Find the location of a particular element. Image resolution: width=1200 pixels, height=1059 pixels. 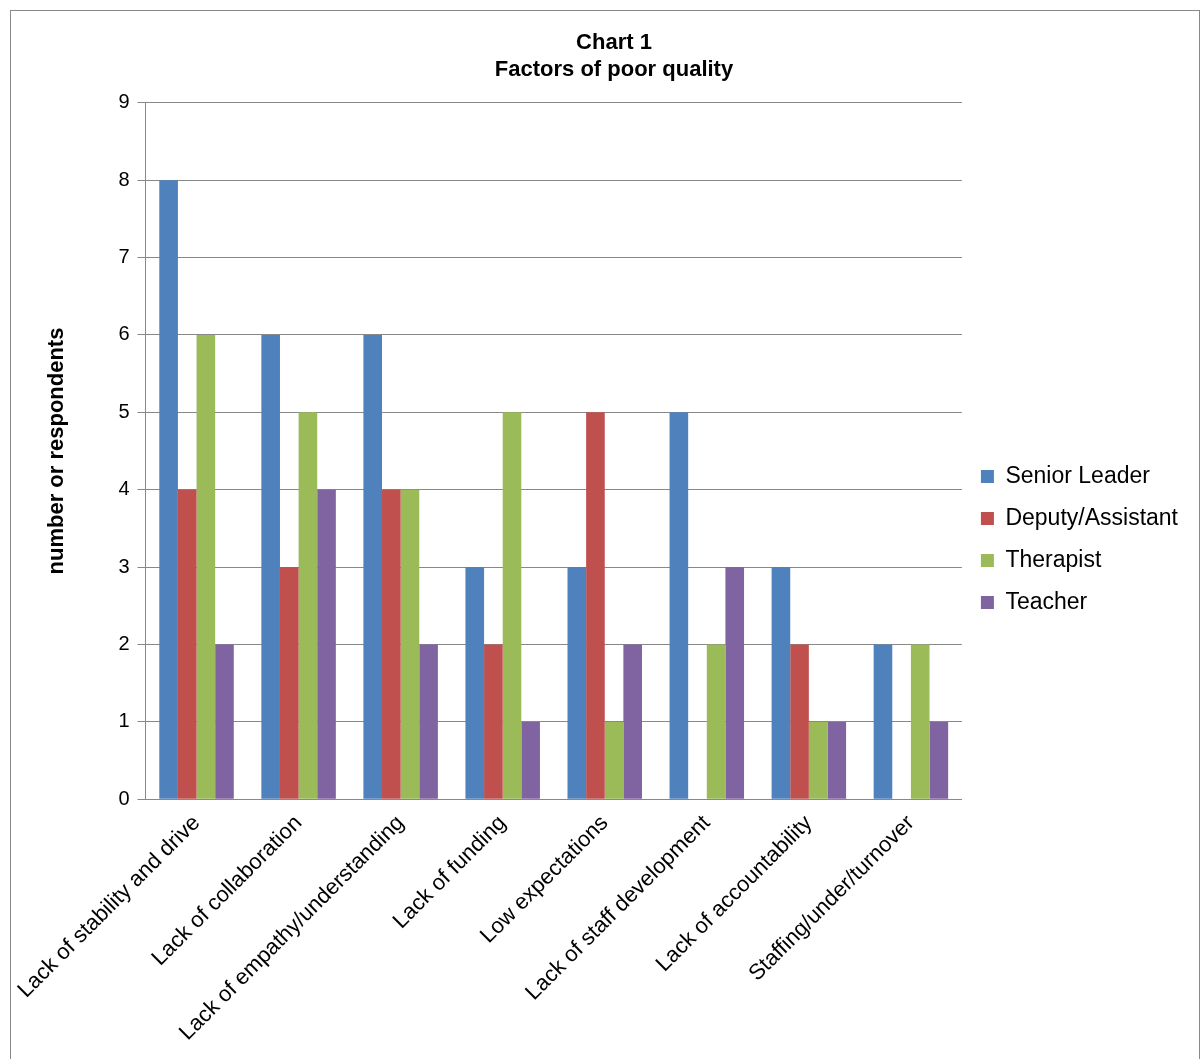

y-tick-label: 1 is located at coordinates (124, 720).